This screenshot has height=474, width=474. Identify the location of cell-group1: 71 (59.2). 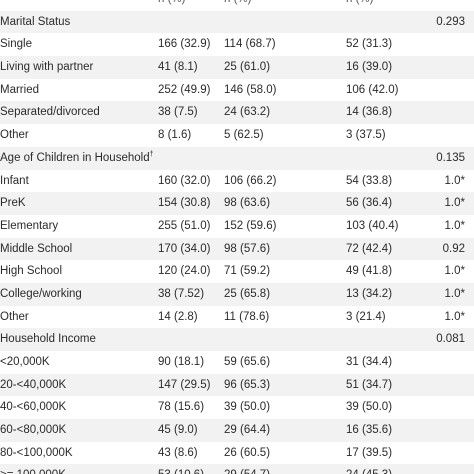
(247, 271).